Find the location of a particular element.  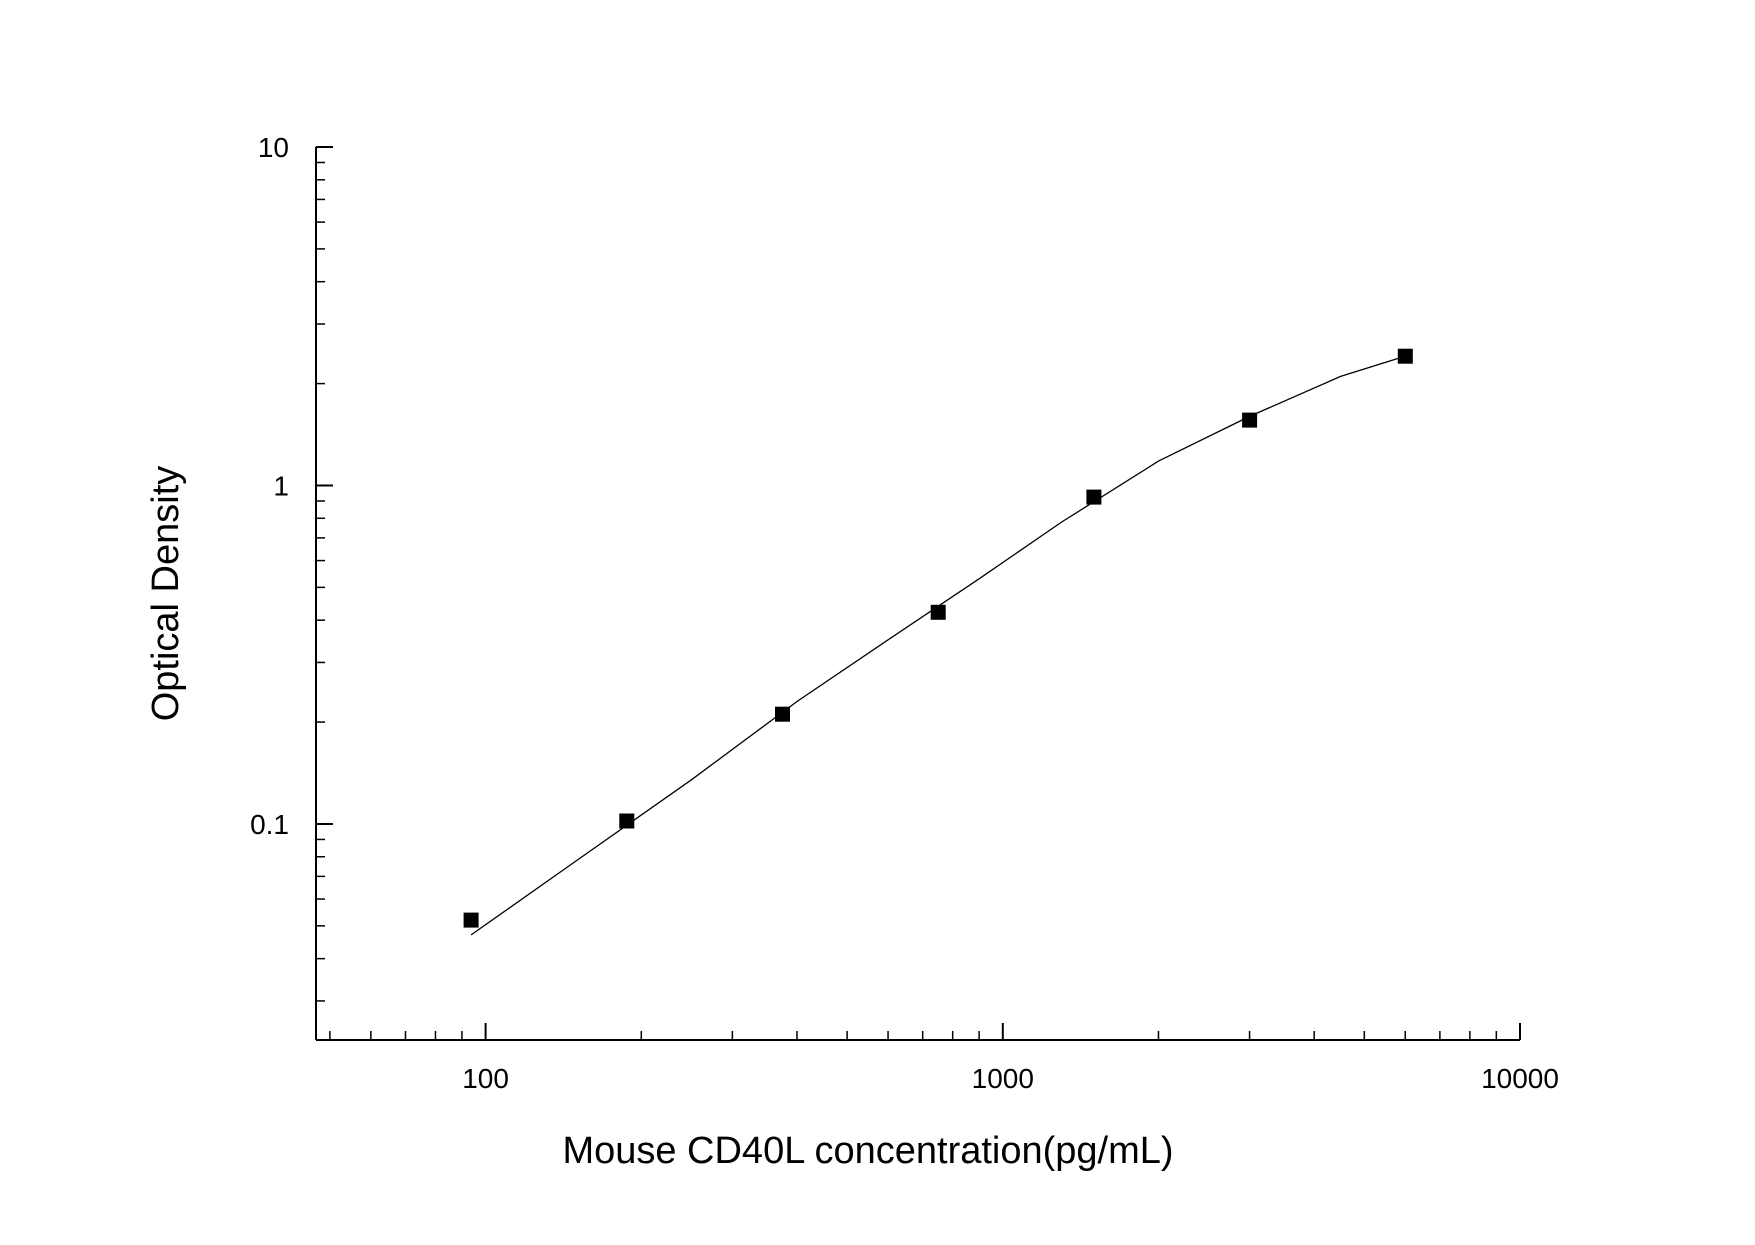

x-tick-label: 100 is located at coordinates (485, 1078).